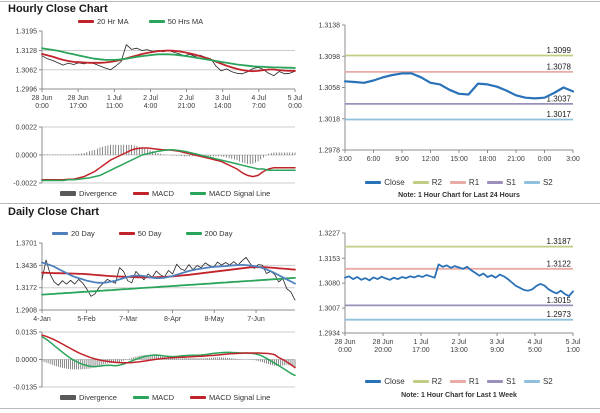 The height and width of the screenshot is (413, 600). I want to click on svg-text: 1.3007, so click(330, 309).